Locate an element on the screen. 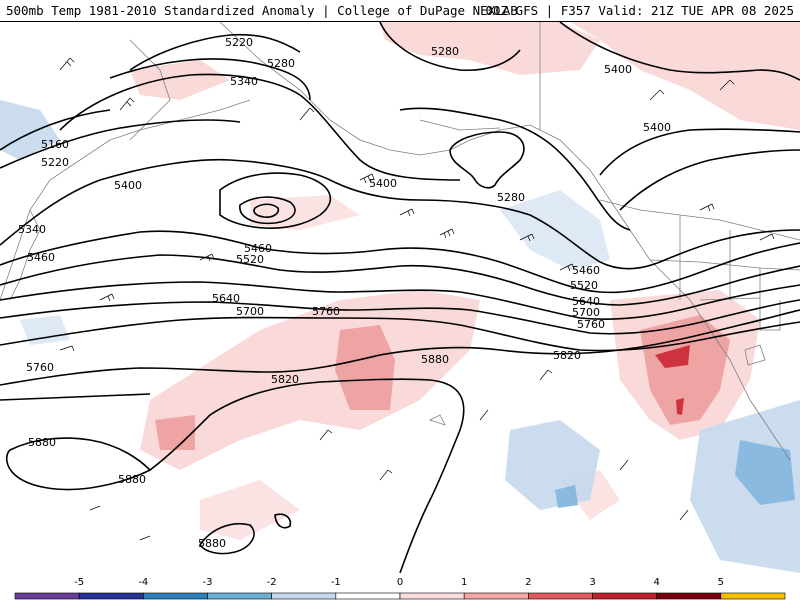 This screenshot has height=600, width=800. color-scale-tick-label: -2 is located at coordinates (272, 582).